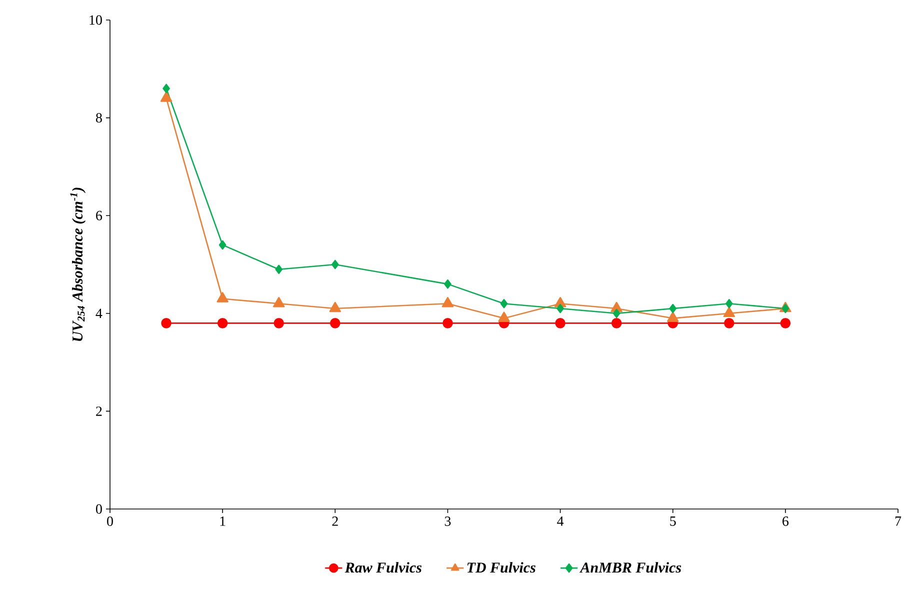 This screenshot has height=597, width=907. I want to click on y-tick-label: 2, so click(99, 411).